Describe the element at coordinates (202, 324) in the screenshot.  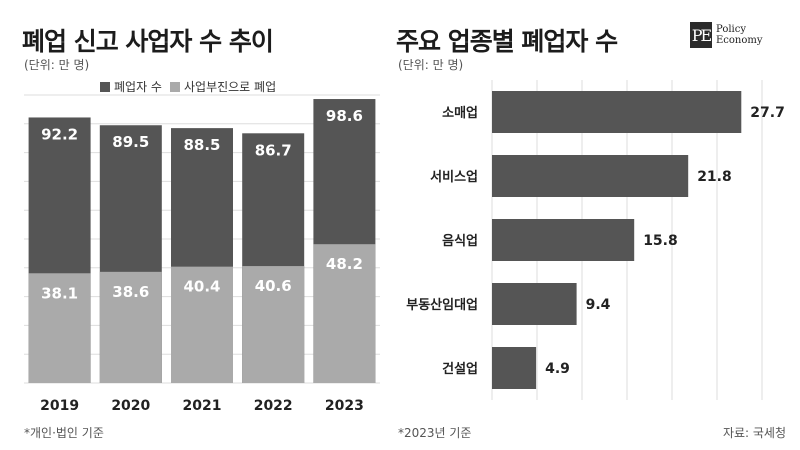
I see `bar-slump-2021` at that location.